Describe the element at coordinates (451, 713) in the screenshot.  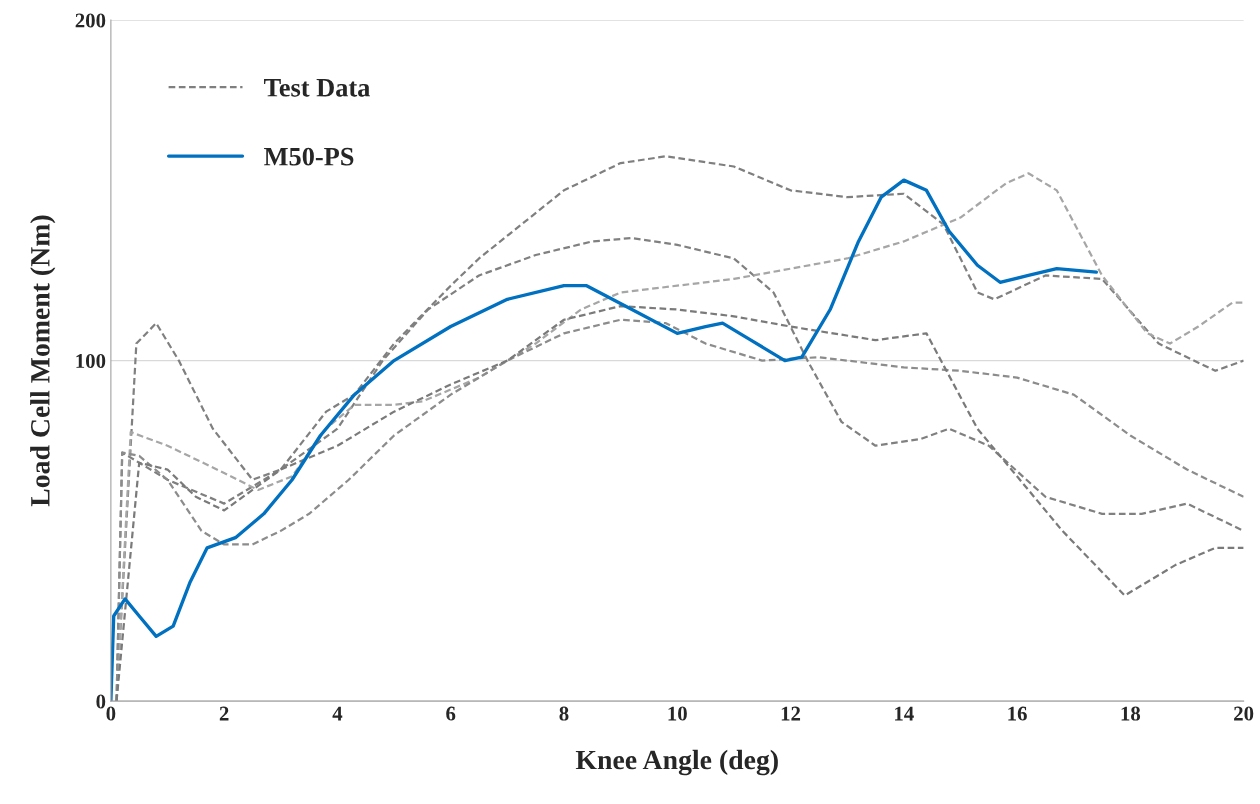
I see `x-tick-label: 6` at that location.